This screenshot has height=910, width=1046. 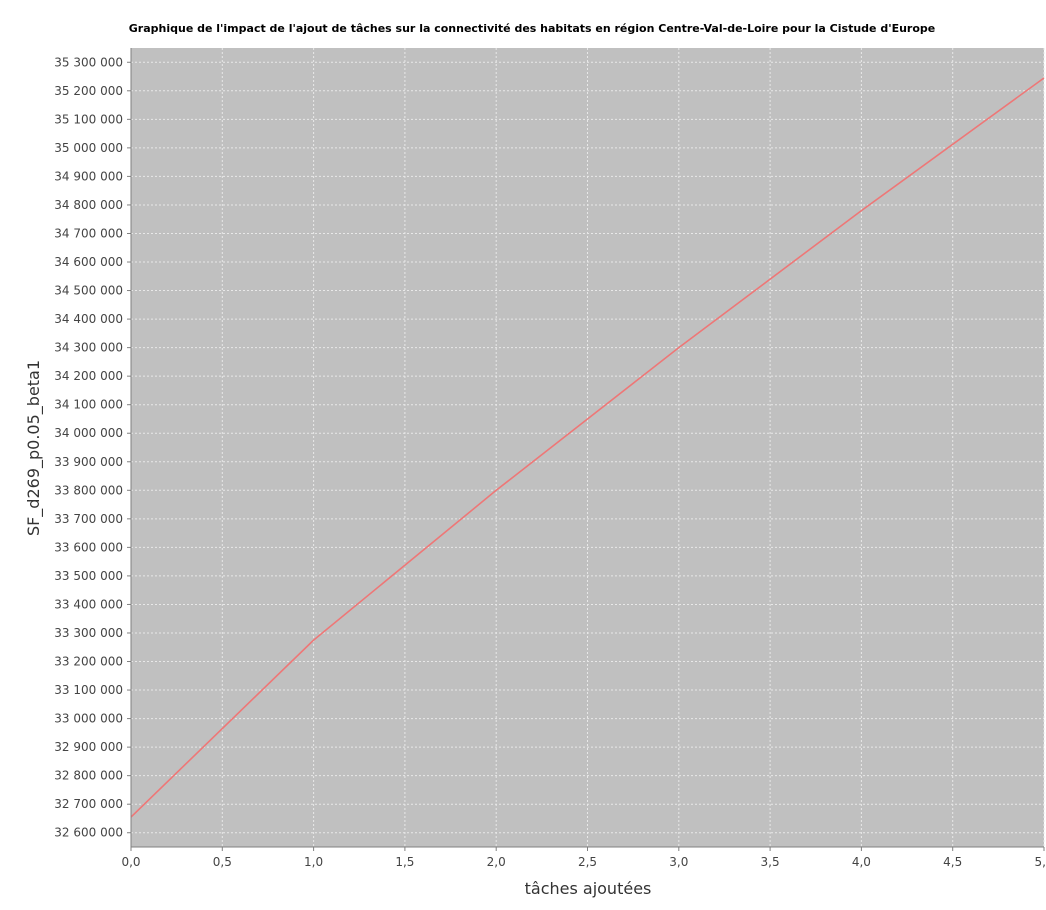 I want to click on y-tick-label: 33 700 000, so click(x=88, y=519).